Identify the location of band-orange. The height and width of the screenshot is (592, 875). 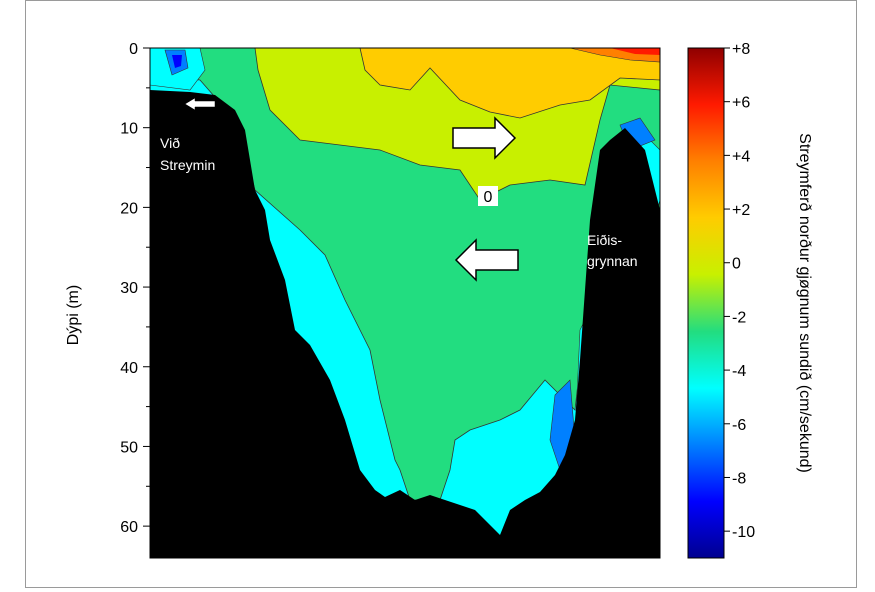
(510, 83).